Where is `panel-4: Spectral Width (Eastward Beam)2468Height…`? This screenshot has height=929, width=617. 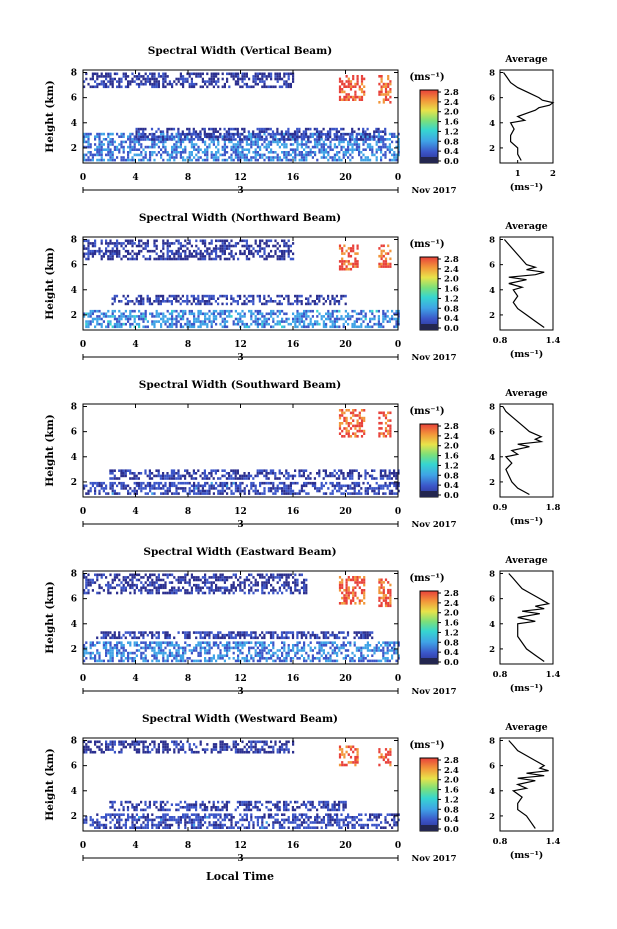
panel-4: Spectral Width (Eastward Beam)2468Height… is located at coordinates (302, 621).